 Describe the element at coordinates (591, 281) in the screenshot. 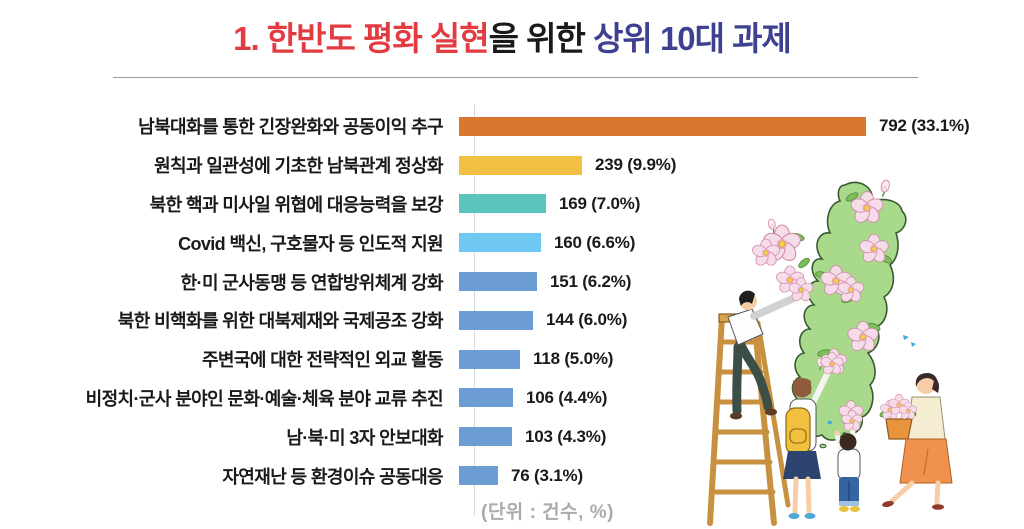

I see `value-label: 151 (6.2%)` at that location.